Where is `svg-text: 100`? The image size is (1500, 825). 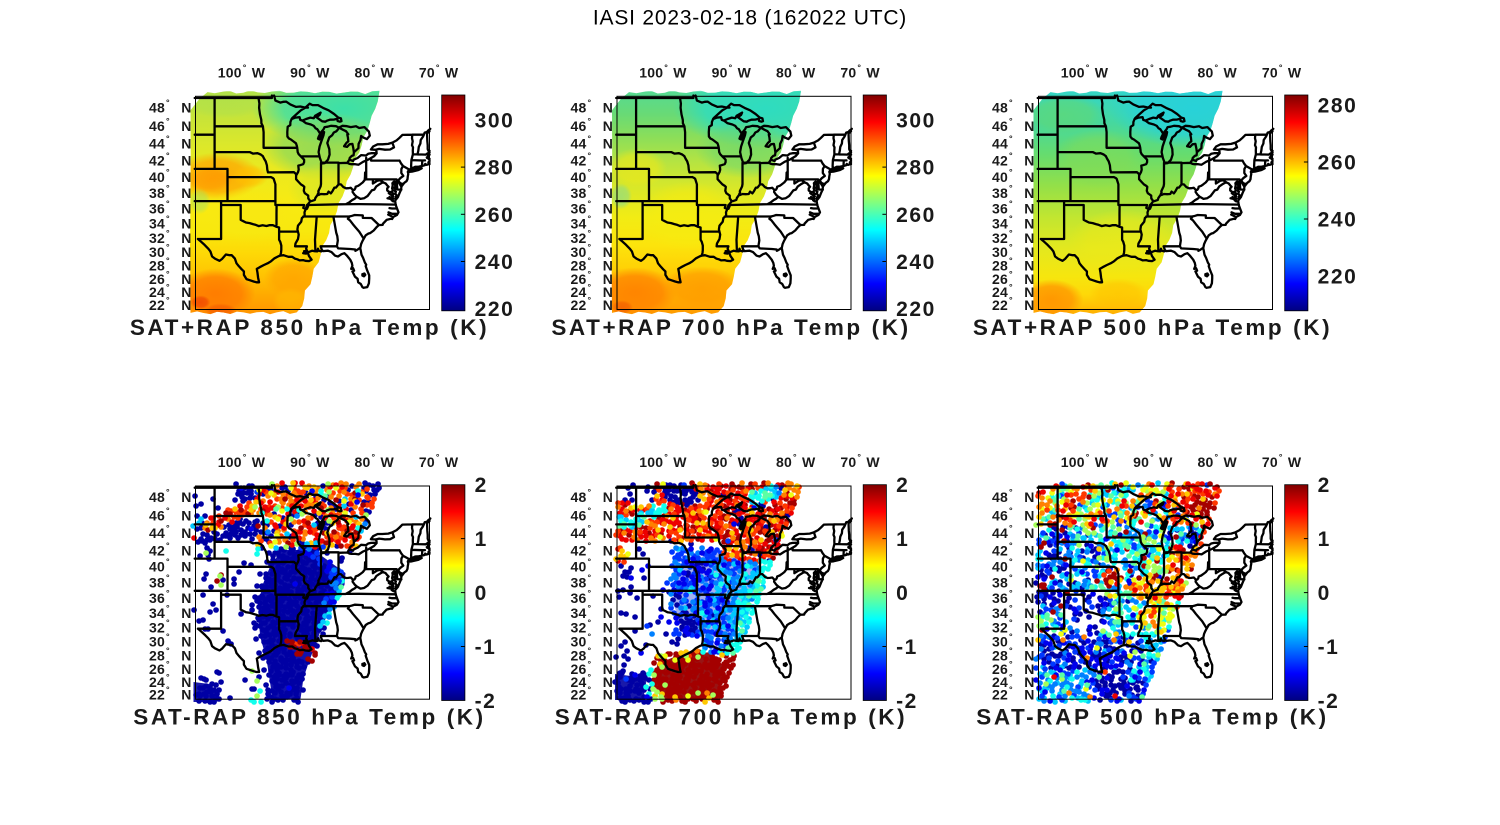
svg-text: 100 is located at coordinates (230, 72).